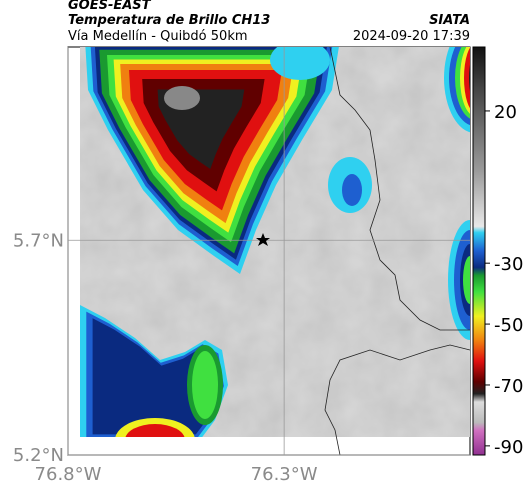  I want to click on colorbar-tick-label: -30, so click(508, 264).